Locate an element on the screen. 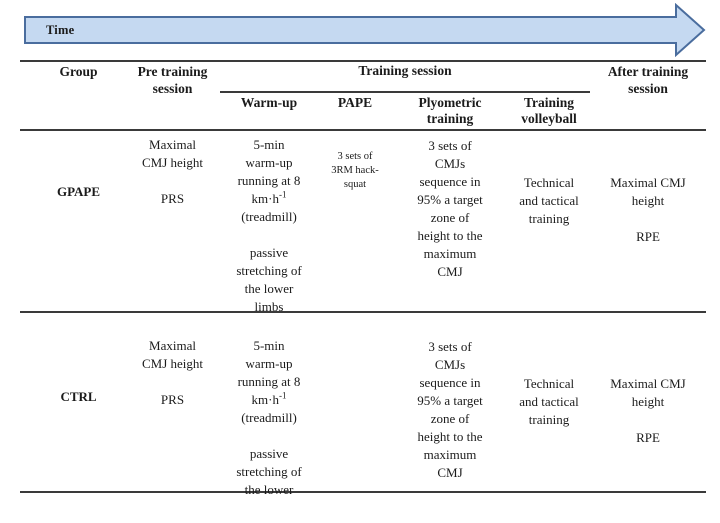 The width and height of the screenshot is (720, 523). subheader-warmup: Warm-up is located at coordinates (269, 102).